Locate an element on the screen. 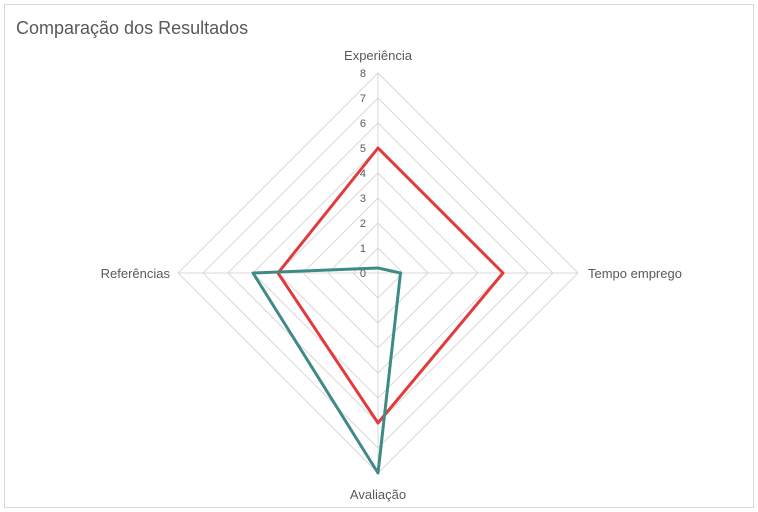 Image resolution: width=758 pixels, height=512 pixels. category-label: Experiência is located at coordinates (378, 55).